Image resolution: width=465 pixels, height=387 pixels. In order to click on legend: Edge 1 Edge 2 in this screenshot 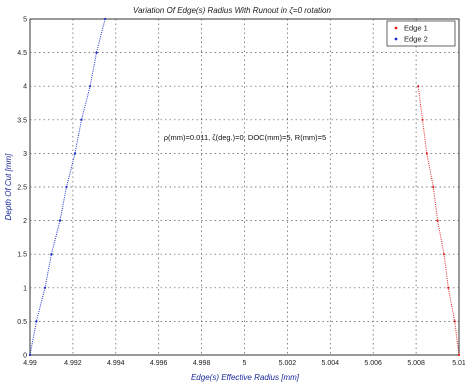, I will do `click(421, 33)`.